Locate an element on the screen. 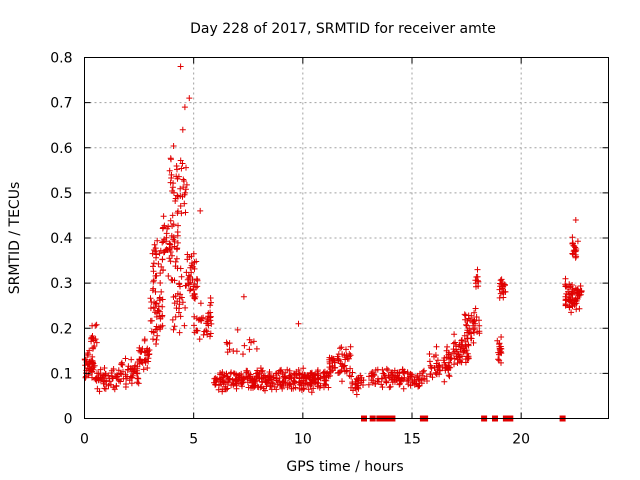  y-tick-label: 0.3 is located at coordinates (61, 284).